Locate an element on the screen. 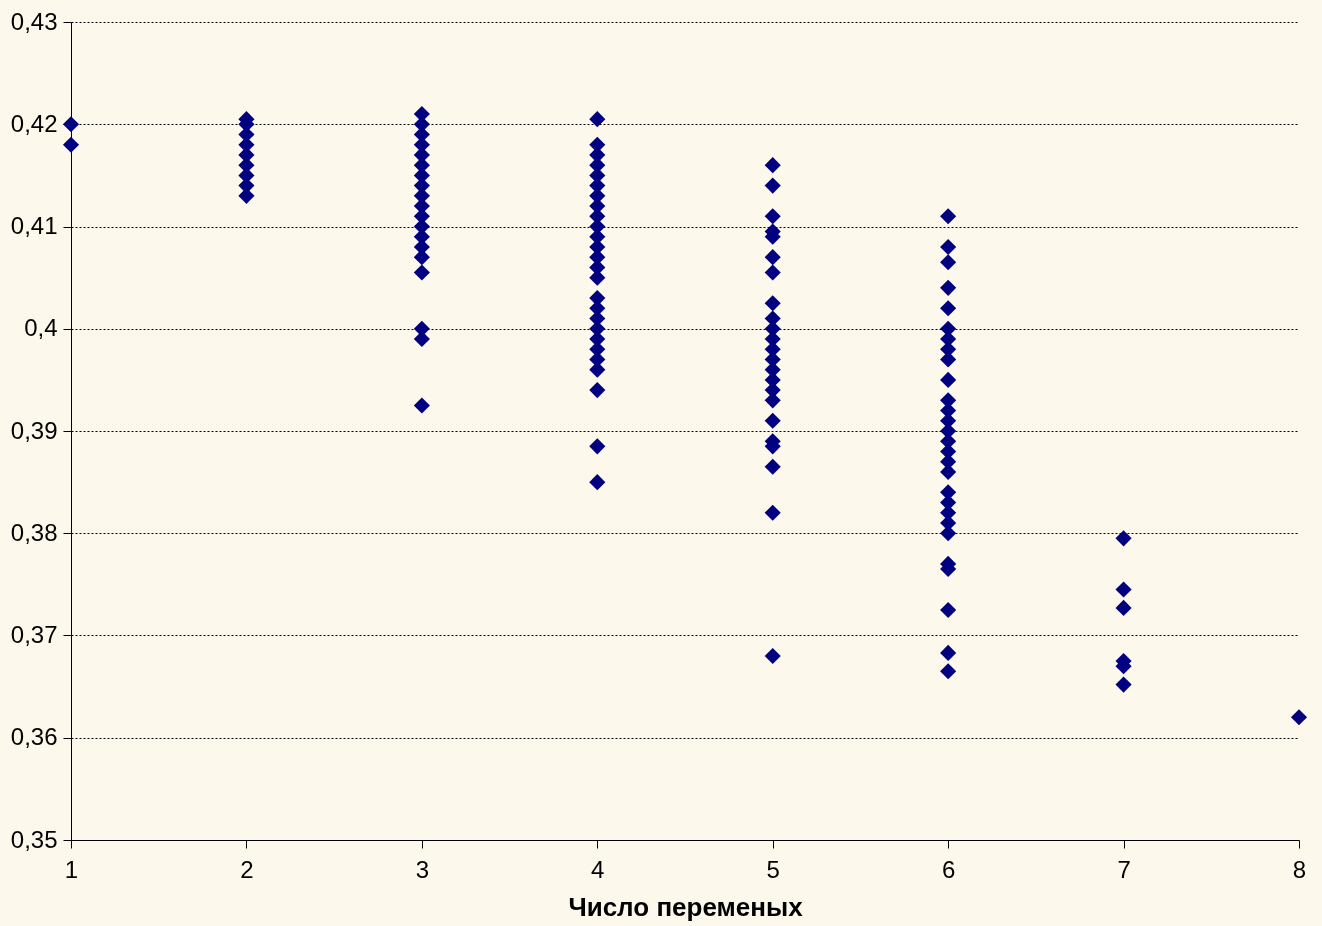 Image resolution: width=1322 pixels, height=926 pixels. y-tick-label: 0,43 is located at coordinates (34, 21).